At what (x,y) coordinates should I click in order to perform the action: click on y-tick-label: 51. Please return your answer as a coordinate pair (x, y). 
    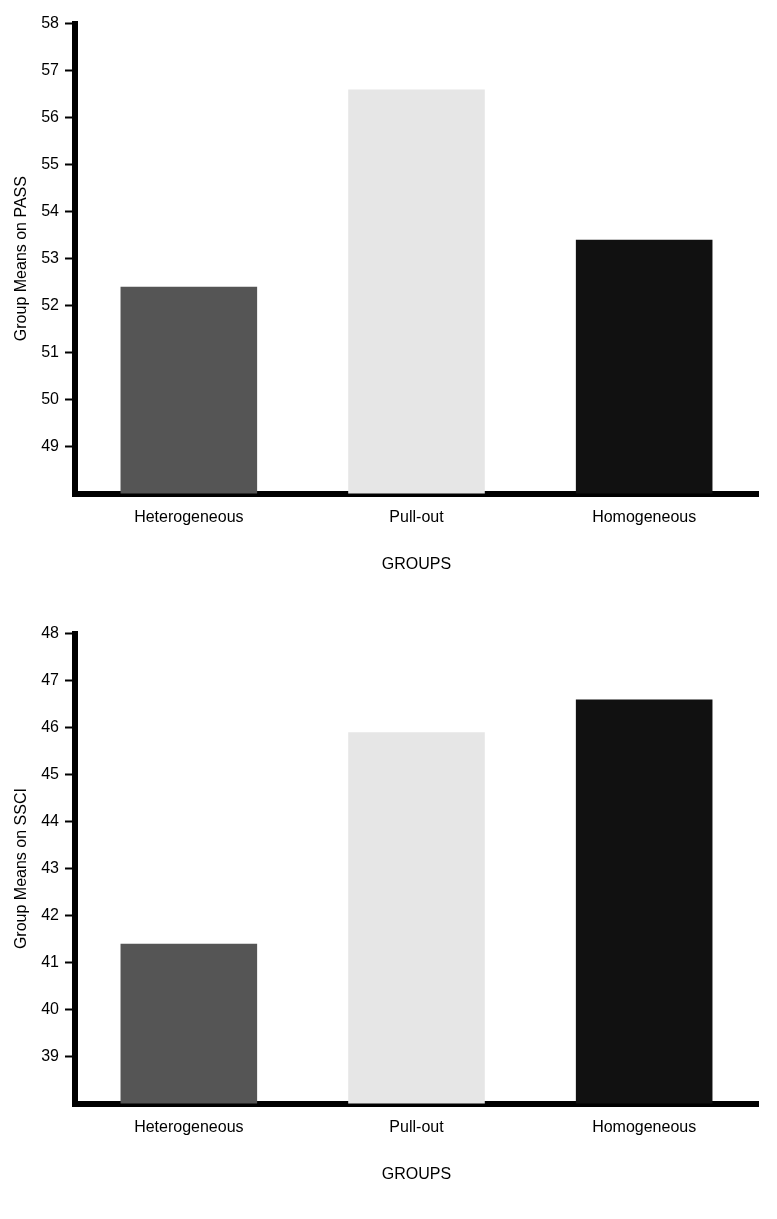
    Looking at the image, I should click on (50, 352).